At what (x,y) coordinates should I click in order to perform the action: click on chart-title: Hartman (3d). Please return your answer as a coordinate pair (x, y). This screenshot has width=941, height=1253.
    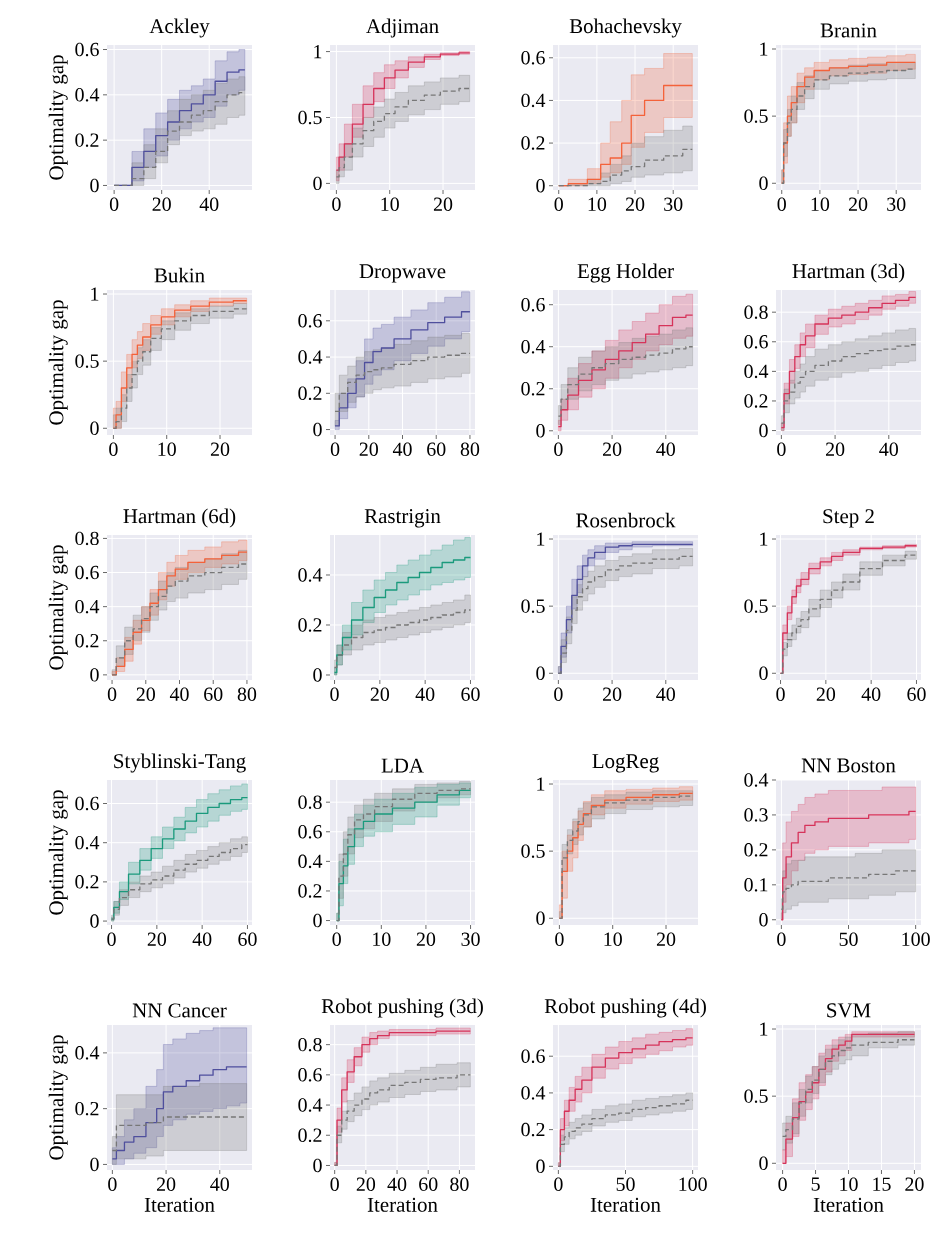
    Looking at the image, I should click on (848, 273).